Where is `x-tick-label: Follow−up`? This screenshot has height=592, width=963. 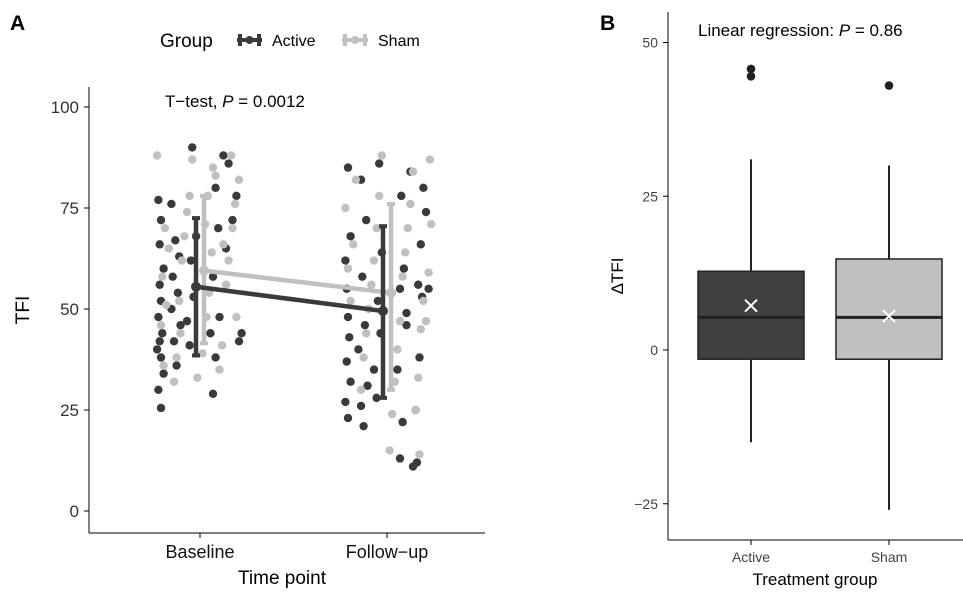 x-tick-label: Follow−up is located at coordinates (387, 552).